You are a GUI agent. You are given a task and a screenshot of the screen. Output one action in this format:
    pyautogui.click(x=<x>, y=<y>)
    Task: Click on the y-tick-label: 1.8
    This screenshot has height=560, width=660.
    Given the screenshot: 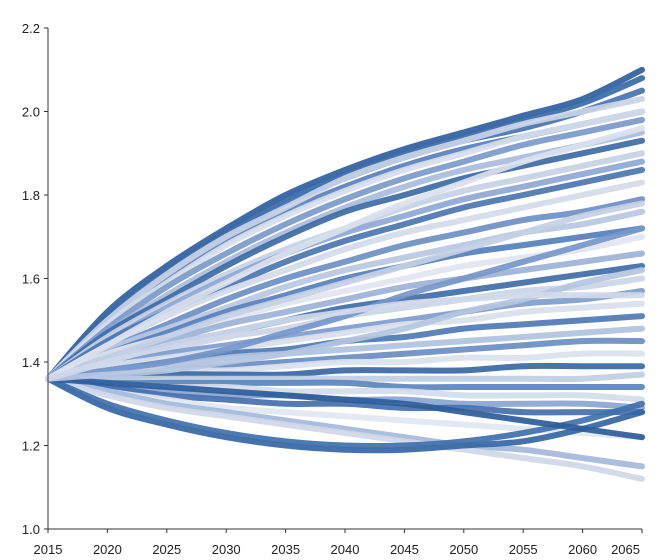 What is the action you would take?
    pyautogui.click(x=31, y=195)
    